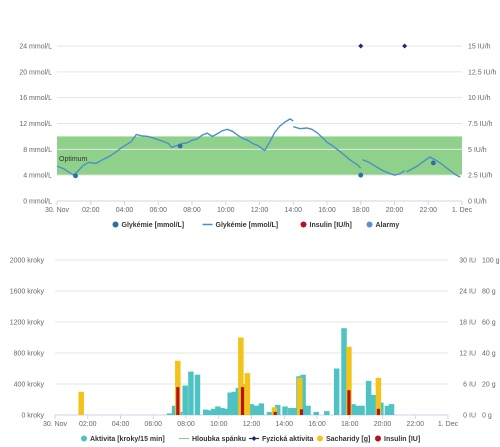 The width and height of the screenshot is (500, 447). Describe the element at coordinates (219, 439) in the screenshot. I see `legend-label: Hloubka spánku` at that location.